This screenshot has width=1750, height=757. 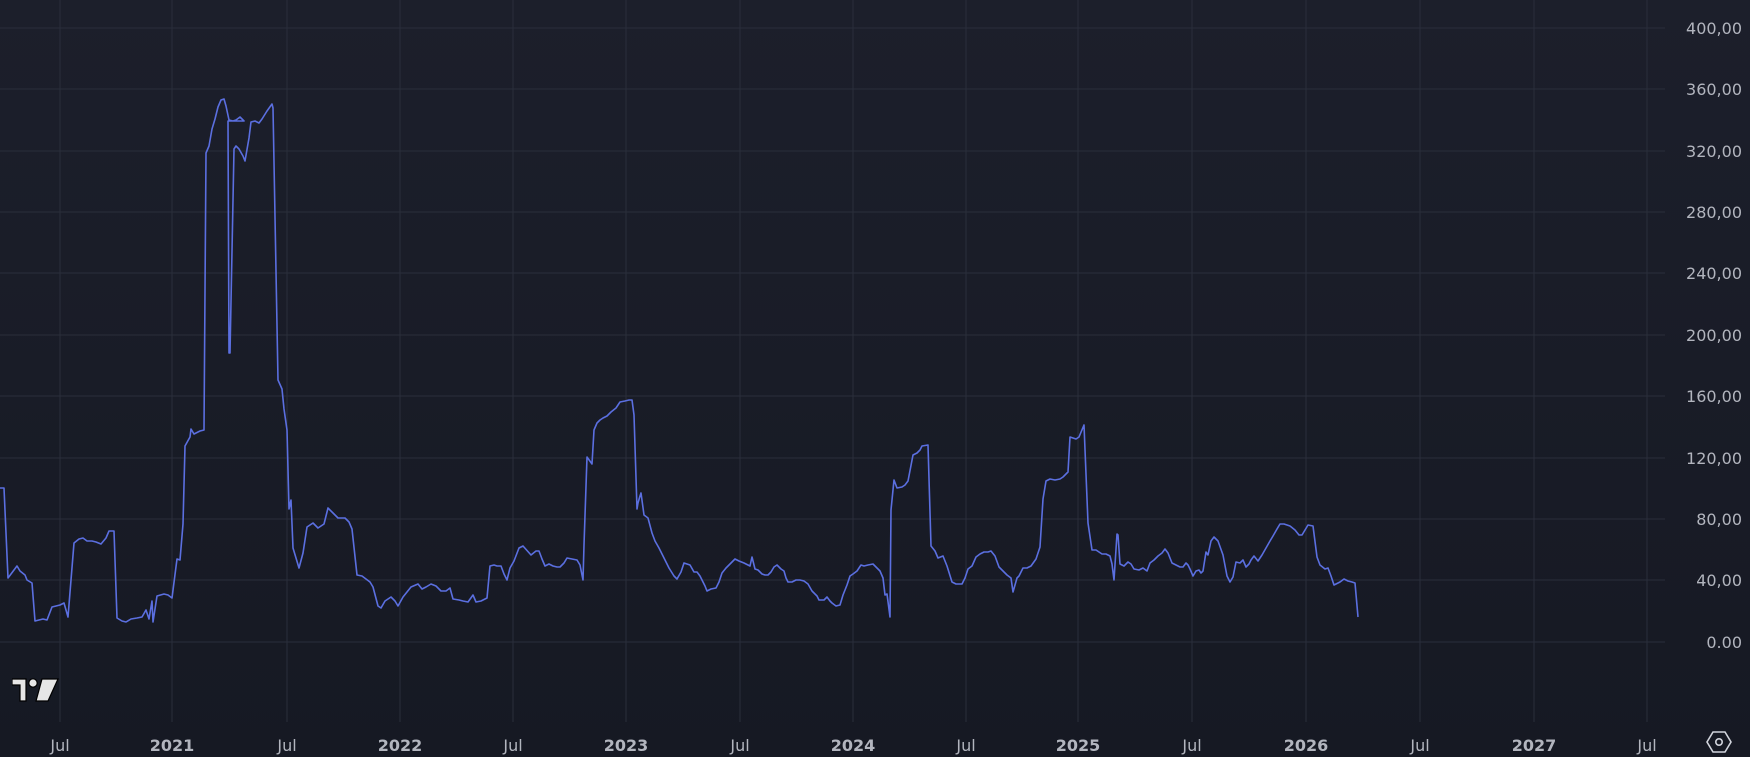 What do you see at coordinates (1719, 519) in the screenshot?
I see `y-axis-label: 80,00` at bounding box center [1719, 519].